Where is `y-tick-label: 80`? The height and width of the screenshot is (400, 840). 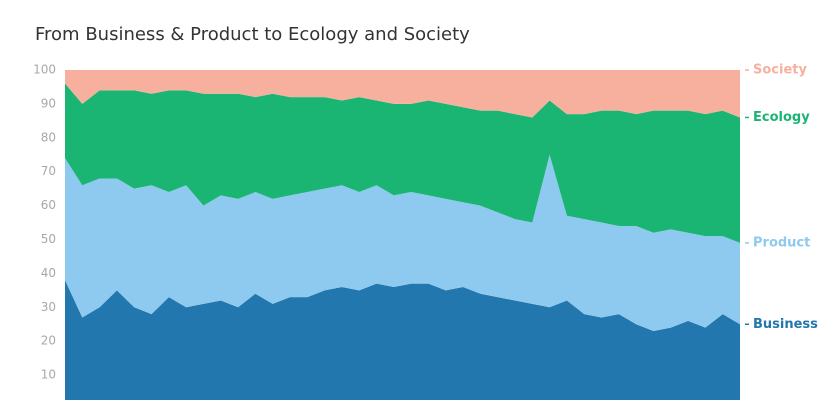
y-tick-label: 80 is located at coordinates (48, 137).